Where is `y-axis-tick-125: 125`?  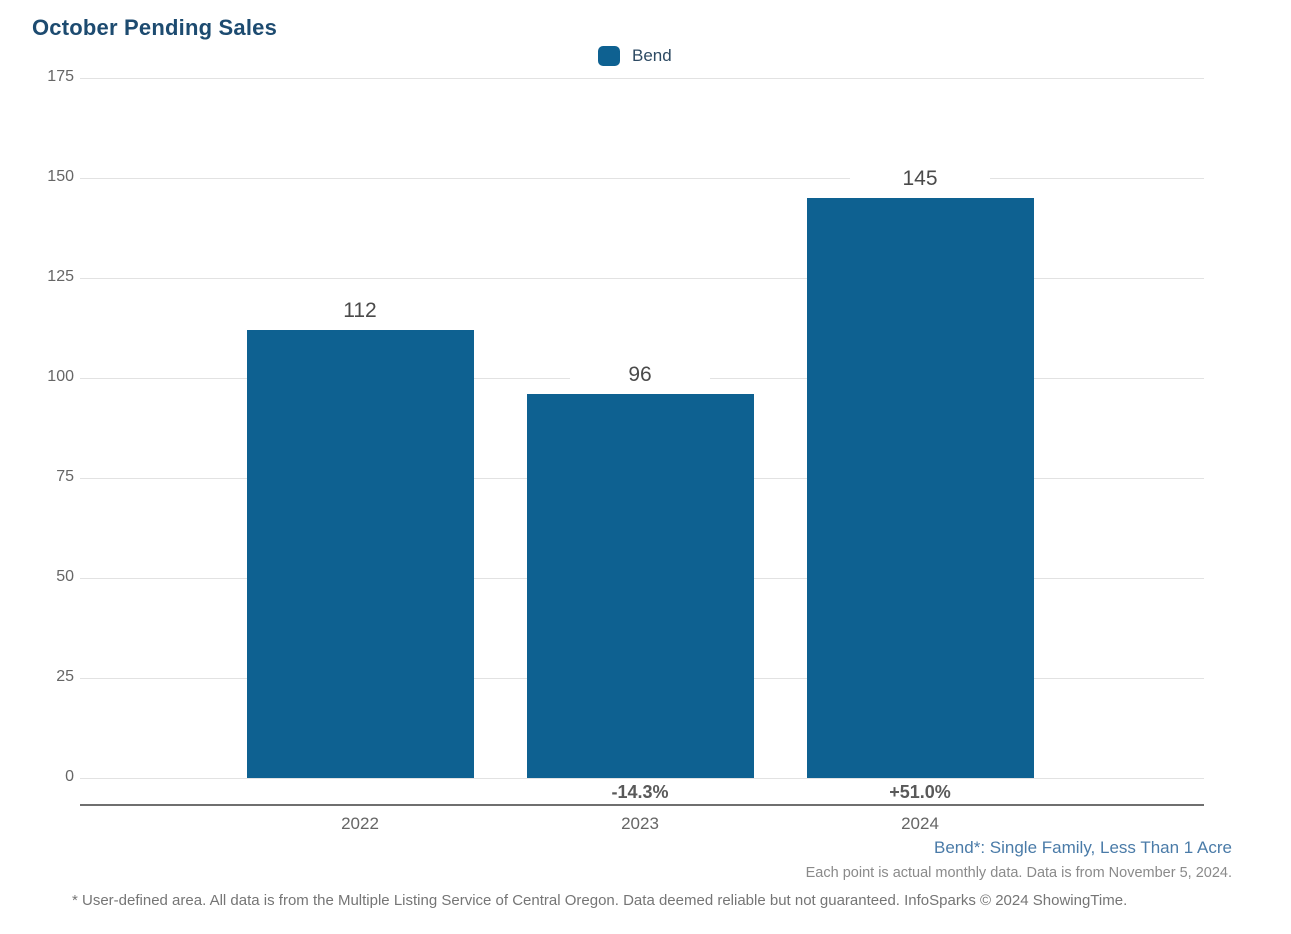
y-axis-tick-125: 125 is located at coordinates (60, 276).